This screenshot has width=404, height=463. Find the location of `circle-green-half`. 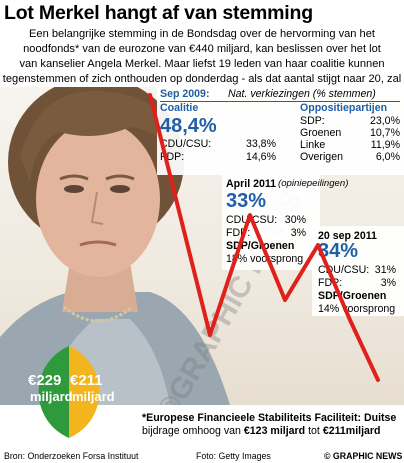

circle-green-half is located at coordinates (53, 392).